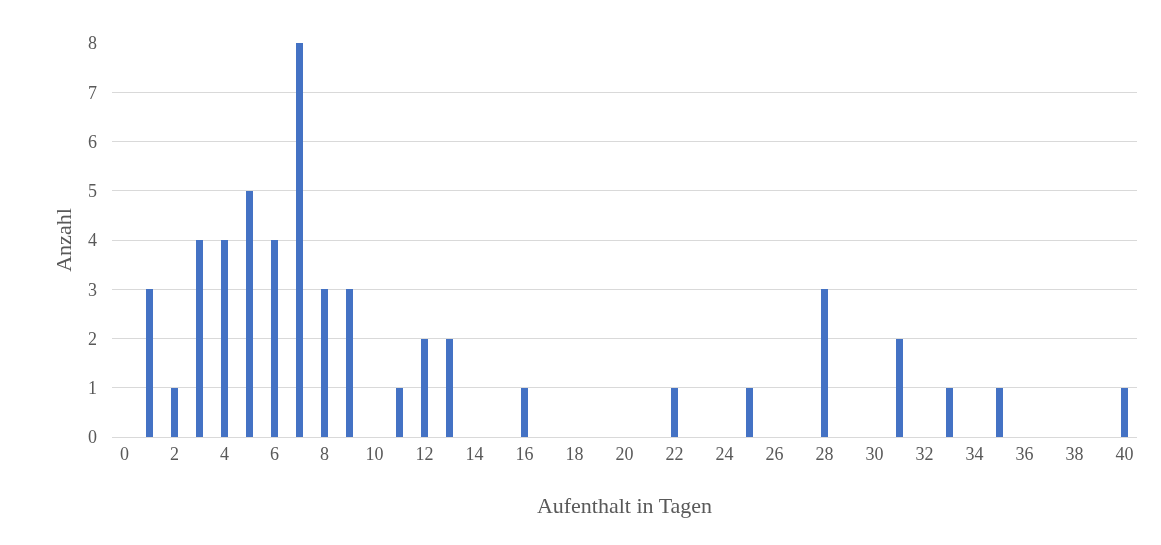  I want to click on y-tick-label: 6, so click(92, 141).